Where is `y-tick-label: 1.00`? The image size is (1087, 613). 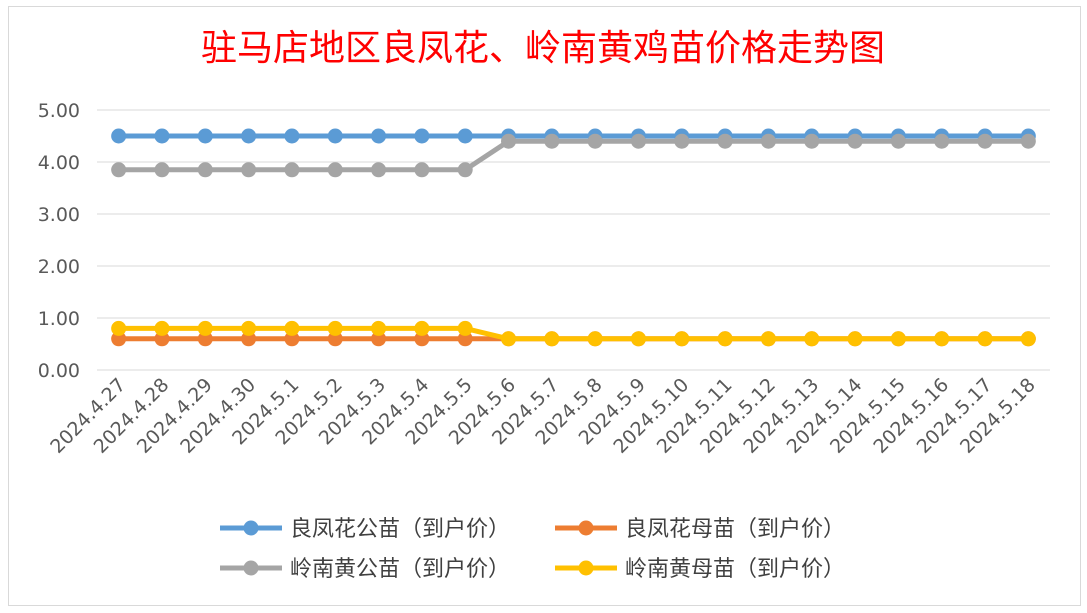 y-tick-label: 1.00 is located at coordinates (59, 319).